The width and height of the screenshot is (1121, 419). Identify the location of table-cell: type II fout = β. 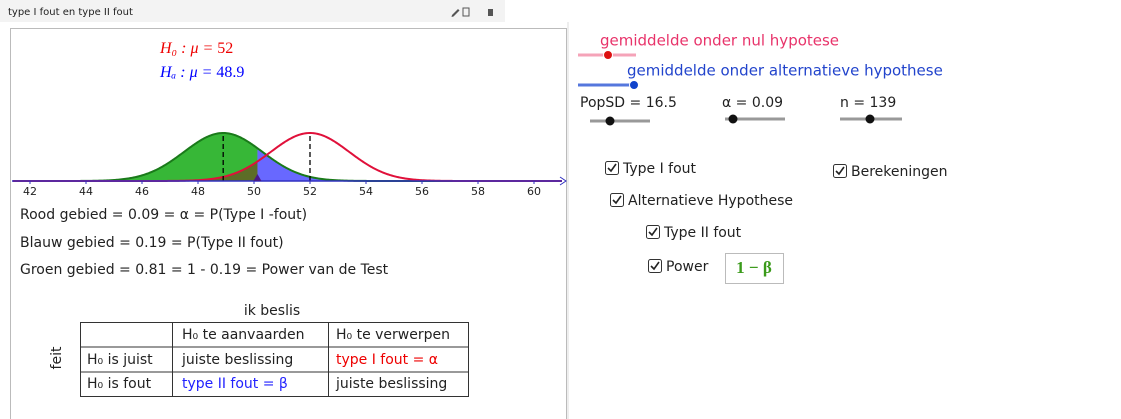
(235, 384).